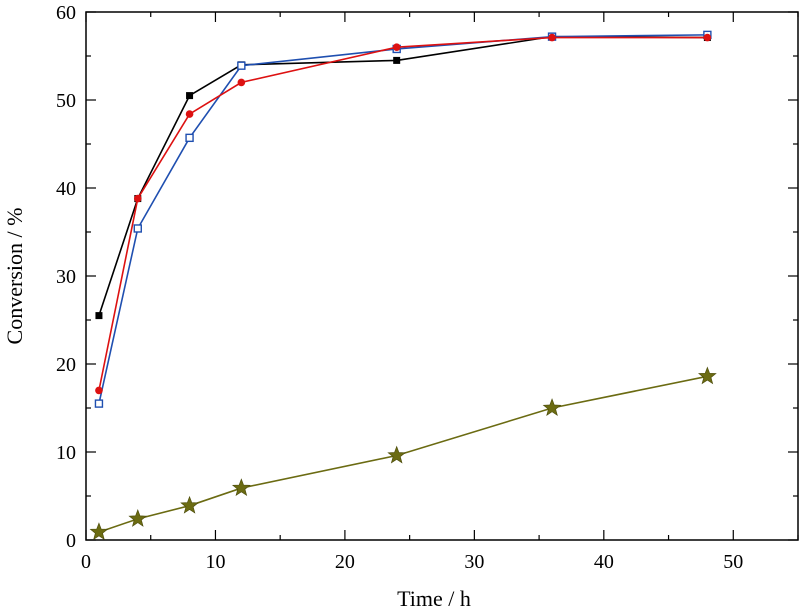  I want to click on x-tick-label: 50, so click(733, 562).